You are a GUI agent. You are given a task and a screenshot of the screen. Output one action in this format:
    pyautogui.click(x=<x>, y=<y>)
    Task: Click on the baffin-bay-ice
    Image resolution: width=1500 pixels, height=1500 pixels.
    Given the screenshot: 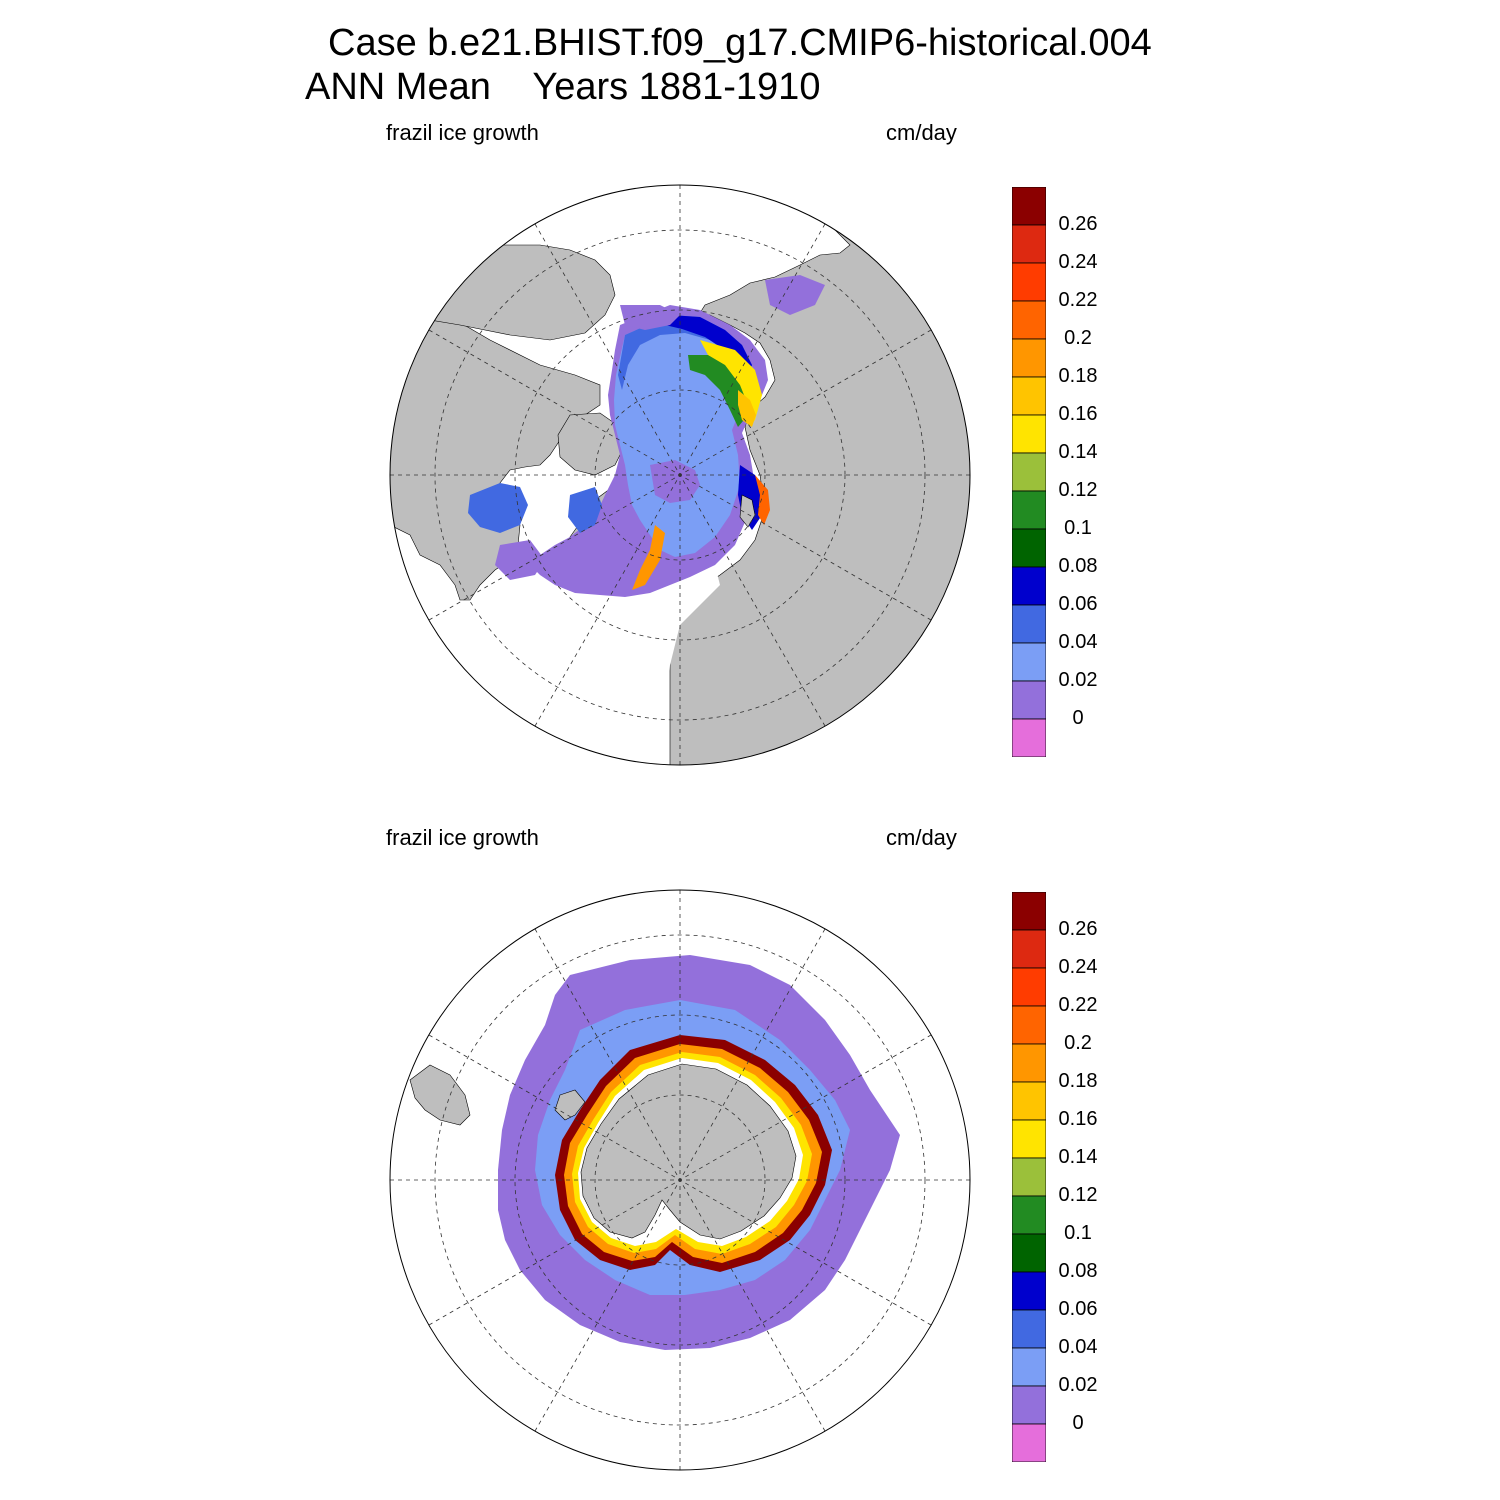 What is the action you would take?
    pyautogui.click(x=585, y=510)
    